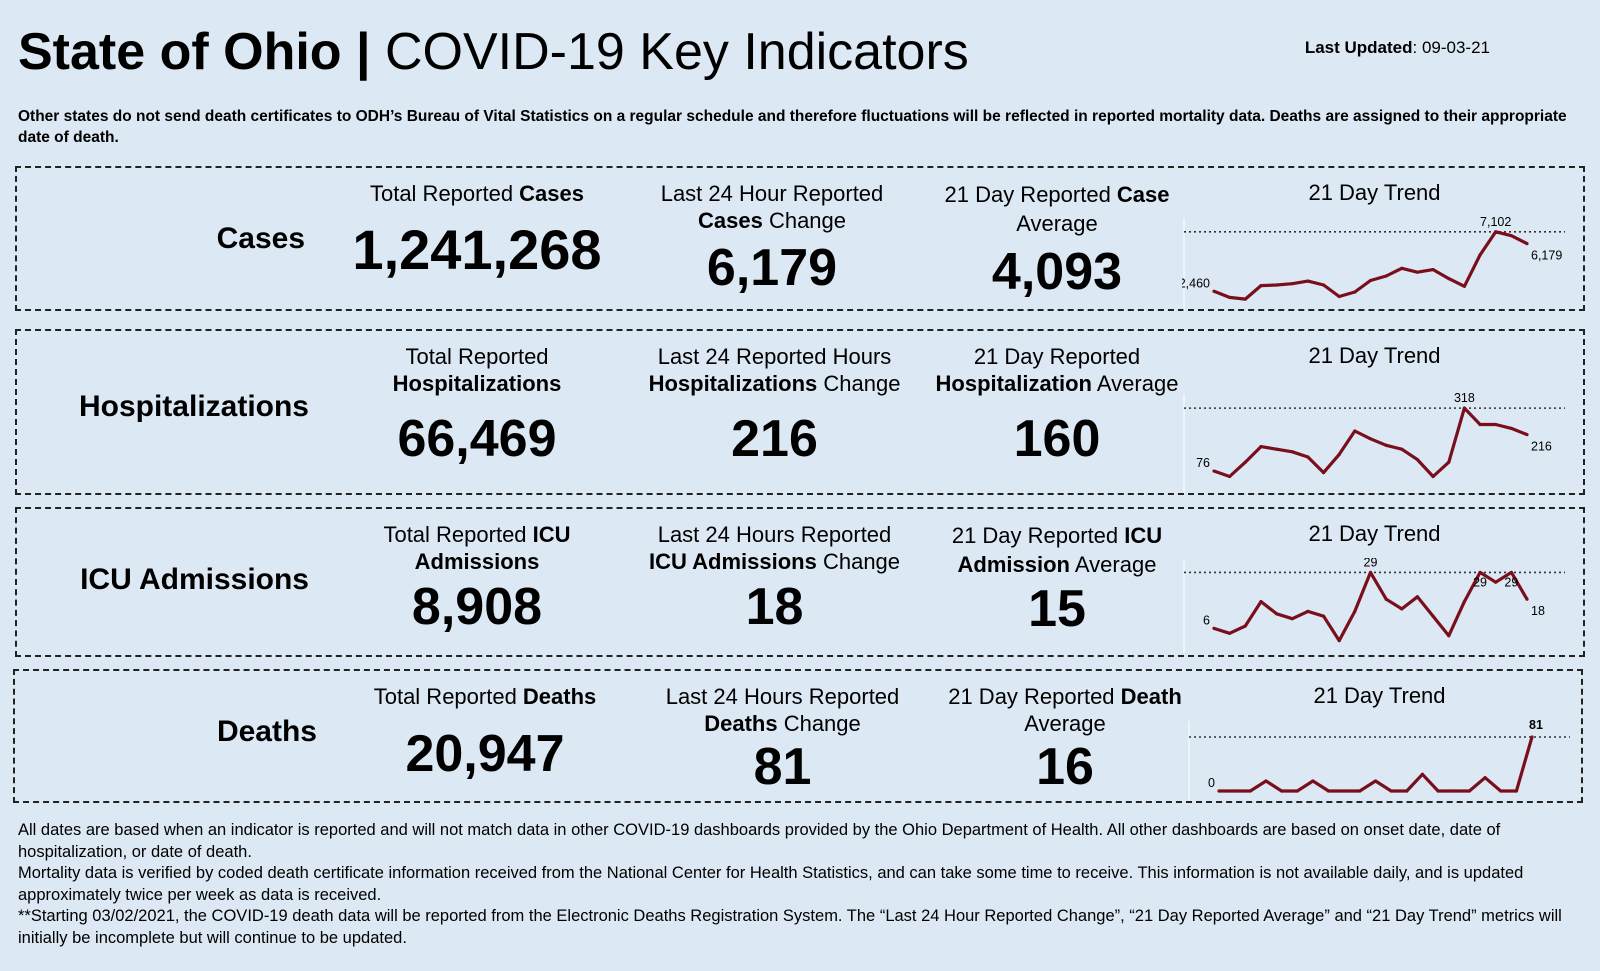 The image size is (1600, 971). I want to click on cases-trend: 21 Day Trend 2,460 6,179 7,102, so click(1374, 245).